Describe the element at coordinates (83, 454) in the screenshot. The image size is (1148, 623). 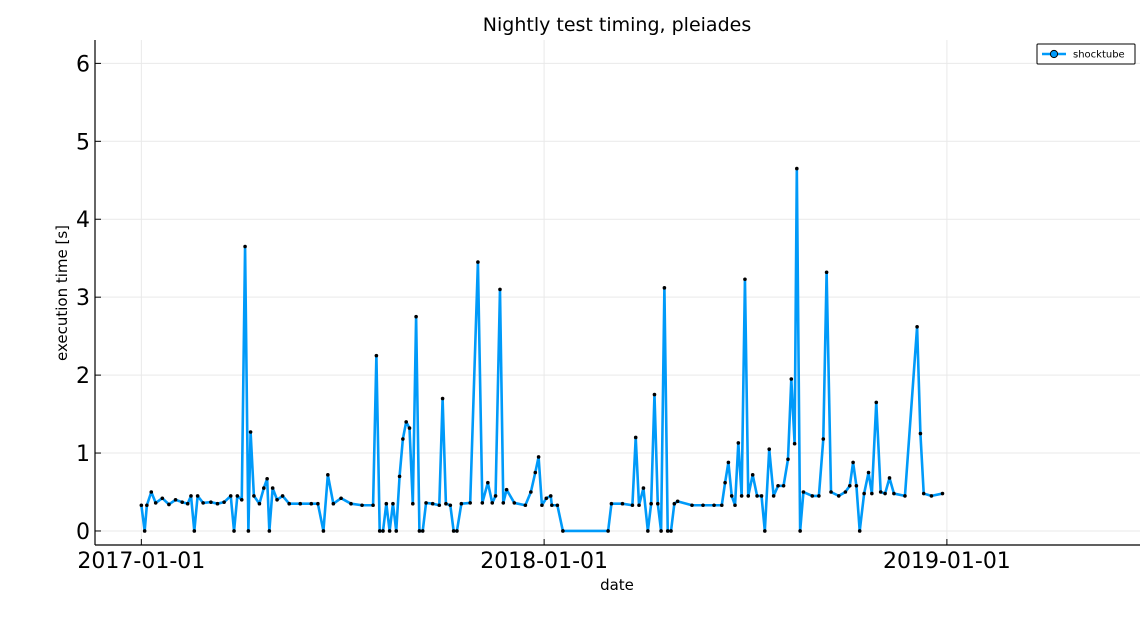
I see `y-tick-label: 1` at that location.